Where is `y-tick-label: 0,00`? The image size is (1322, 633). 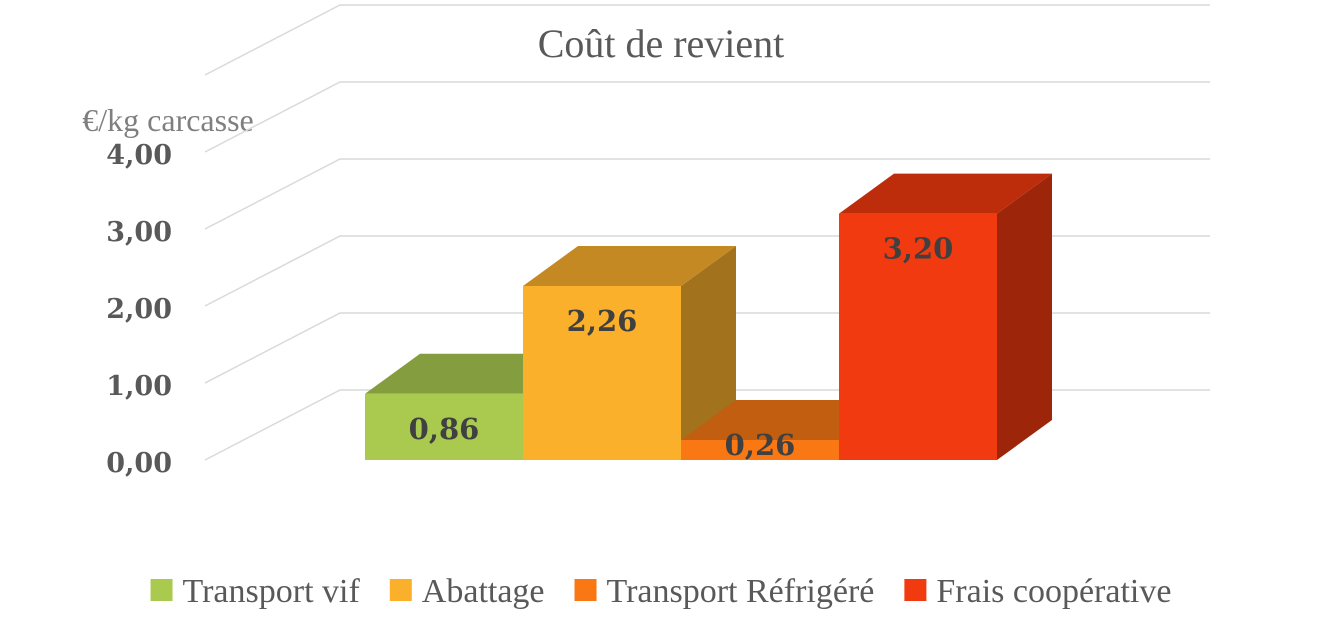
y-tick-label: 0,00 is located at coordinates (139, 463).